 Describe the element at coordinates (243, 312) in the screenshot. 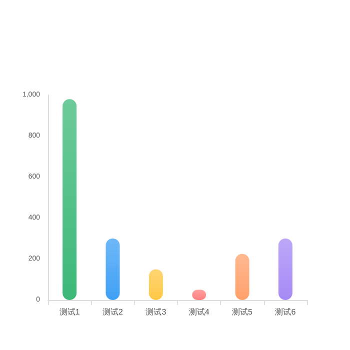

I see `x-tick-label: 测试5` at that location.